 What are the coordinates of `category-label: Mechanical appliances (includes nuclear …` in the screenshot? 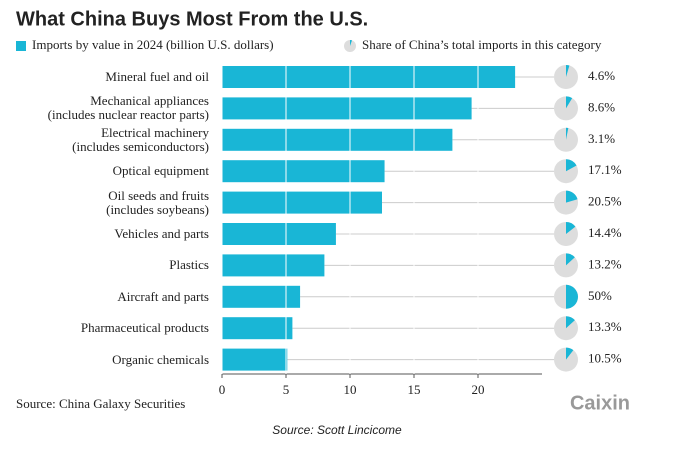 It's located at (128, 108).